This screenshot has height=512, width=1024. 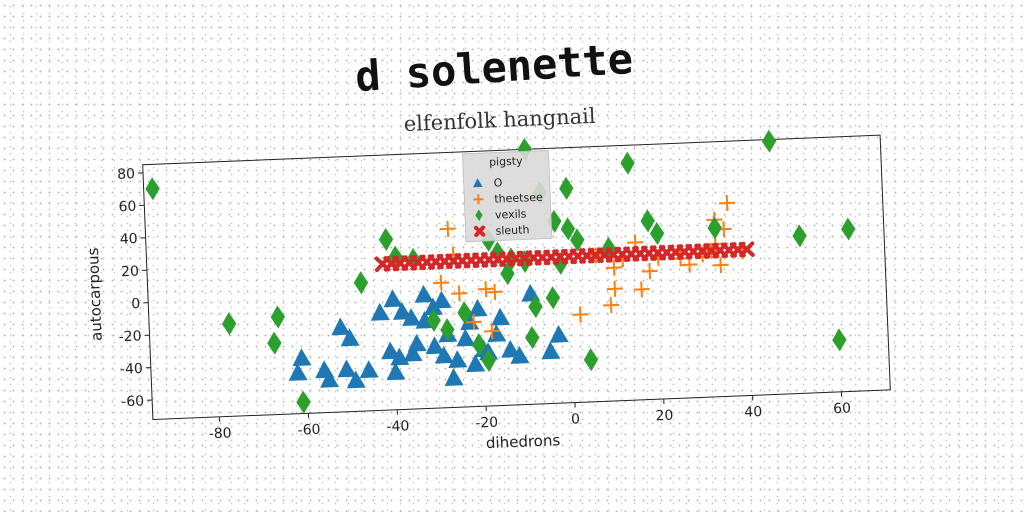 I want to click on x-tick-label: -20, so click(x=486, y=423).